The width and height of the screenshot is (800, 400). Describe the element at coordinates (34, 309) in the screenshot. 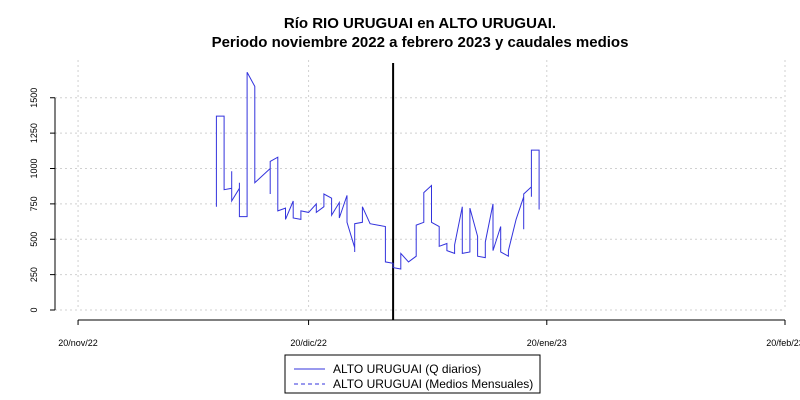

I see `y-tick-label: 0` at that location.